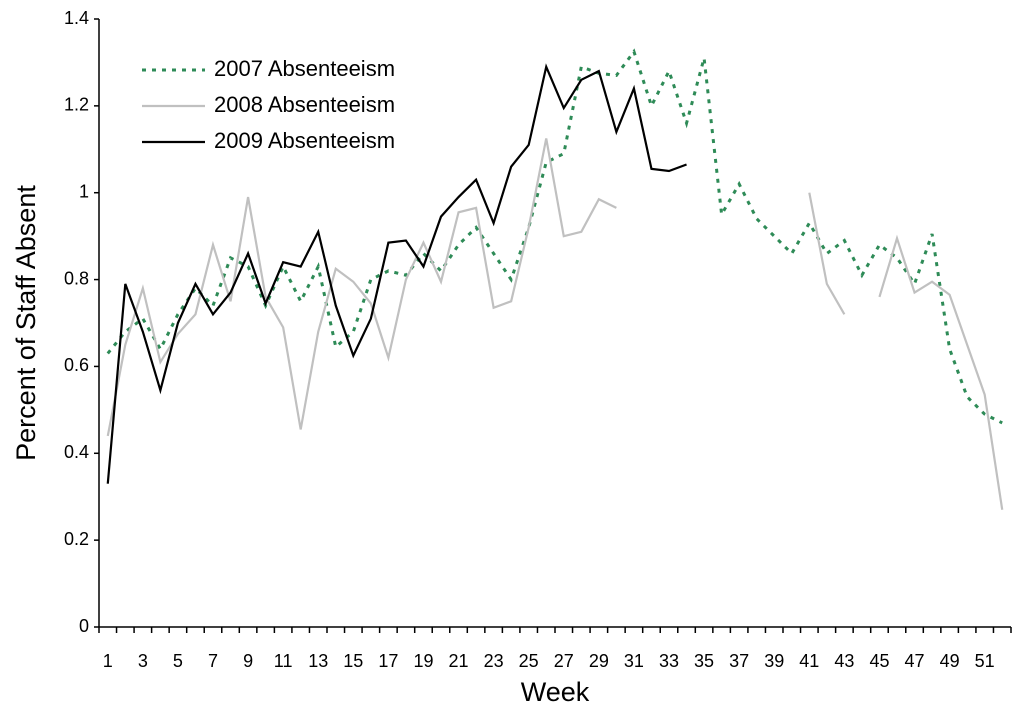 The height and width of the screenshot is (719, 1013). Describe the element at coordinates (84, 191) in the screenshot. I see `y-tick-label: 1` at that location.